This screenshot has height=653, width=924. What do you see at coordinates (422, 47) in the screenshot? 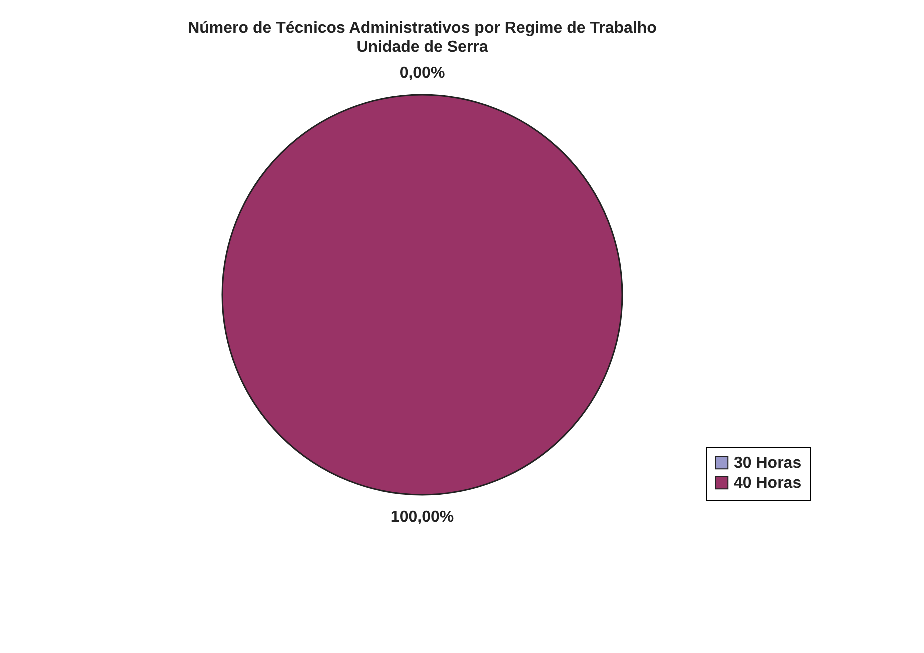
I see `chart-subtitle: Unidade de Serra` at bounding box center [422, 47].